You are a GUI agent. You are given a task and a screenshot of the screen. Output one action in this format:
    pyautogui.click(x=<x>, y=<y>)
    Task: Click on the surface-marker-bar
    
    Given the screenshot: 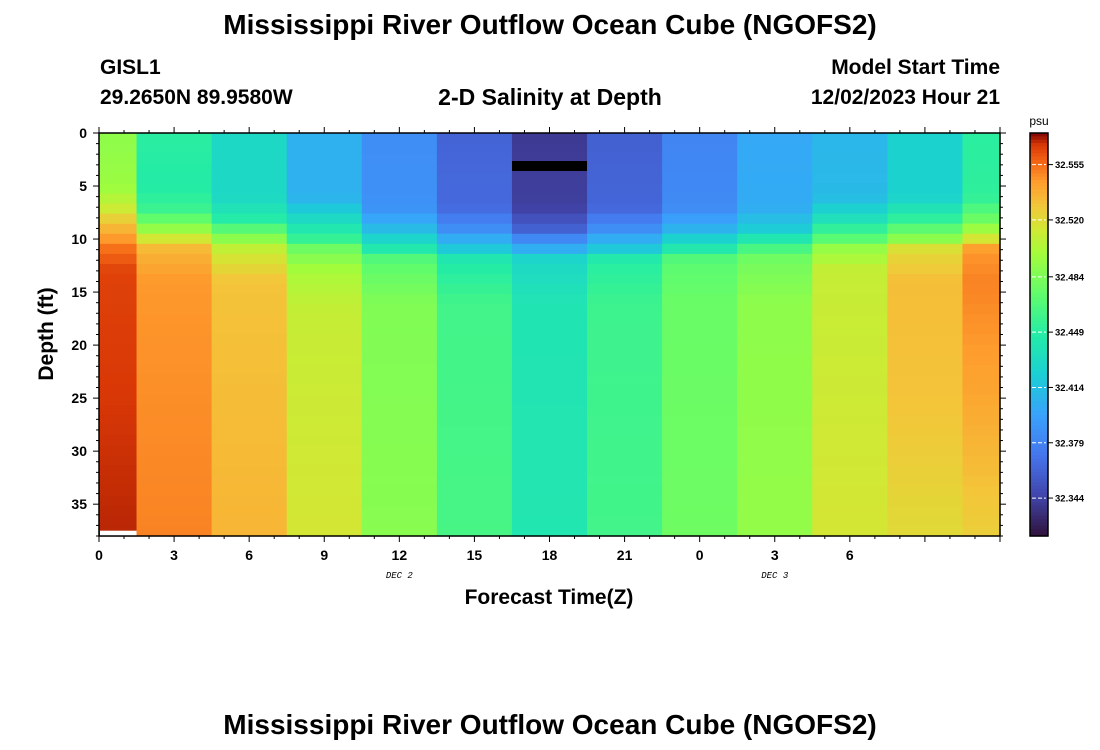 What is the action you would take?
    pyautogui.click(x=549, y=166)
    